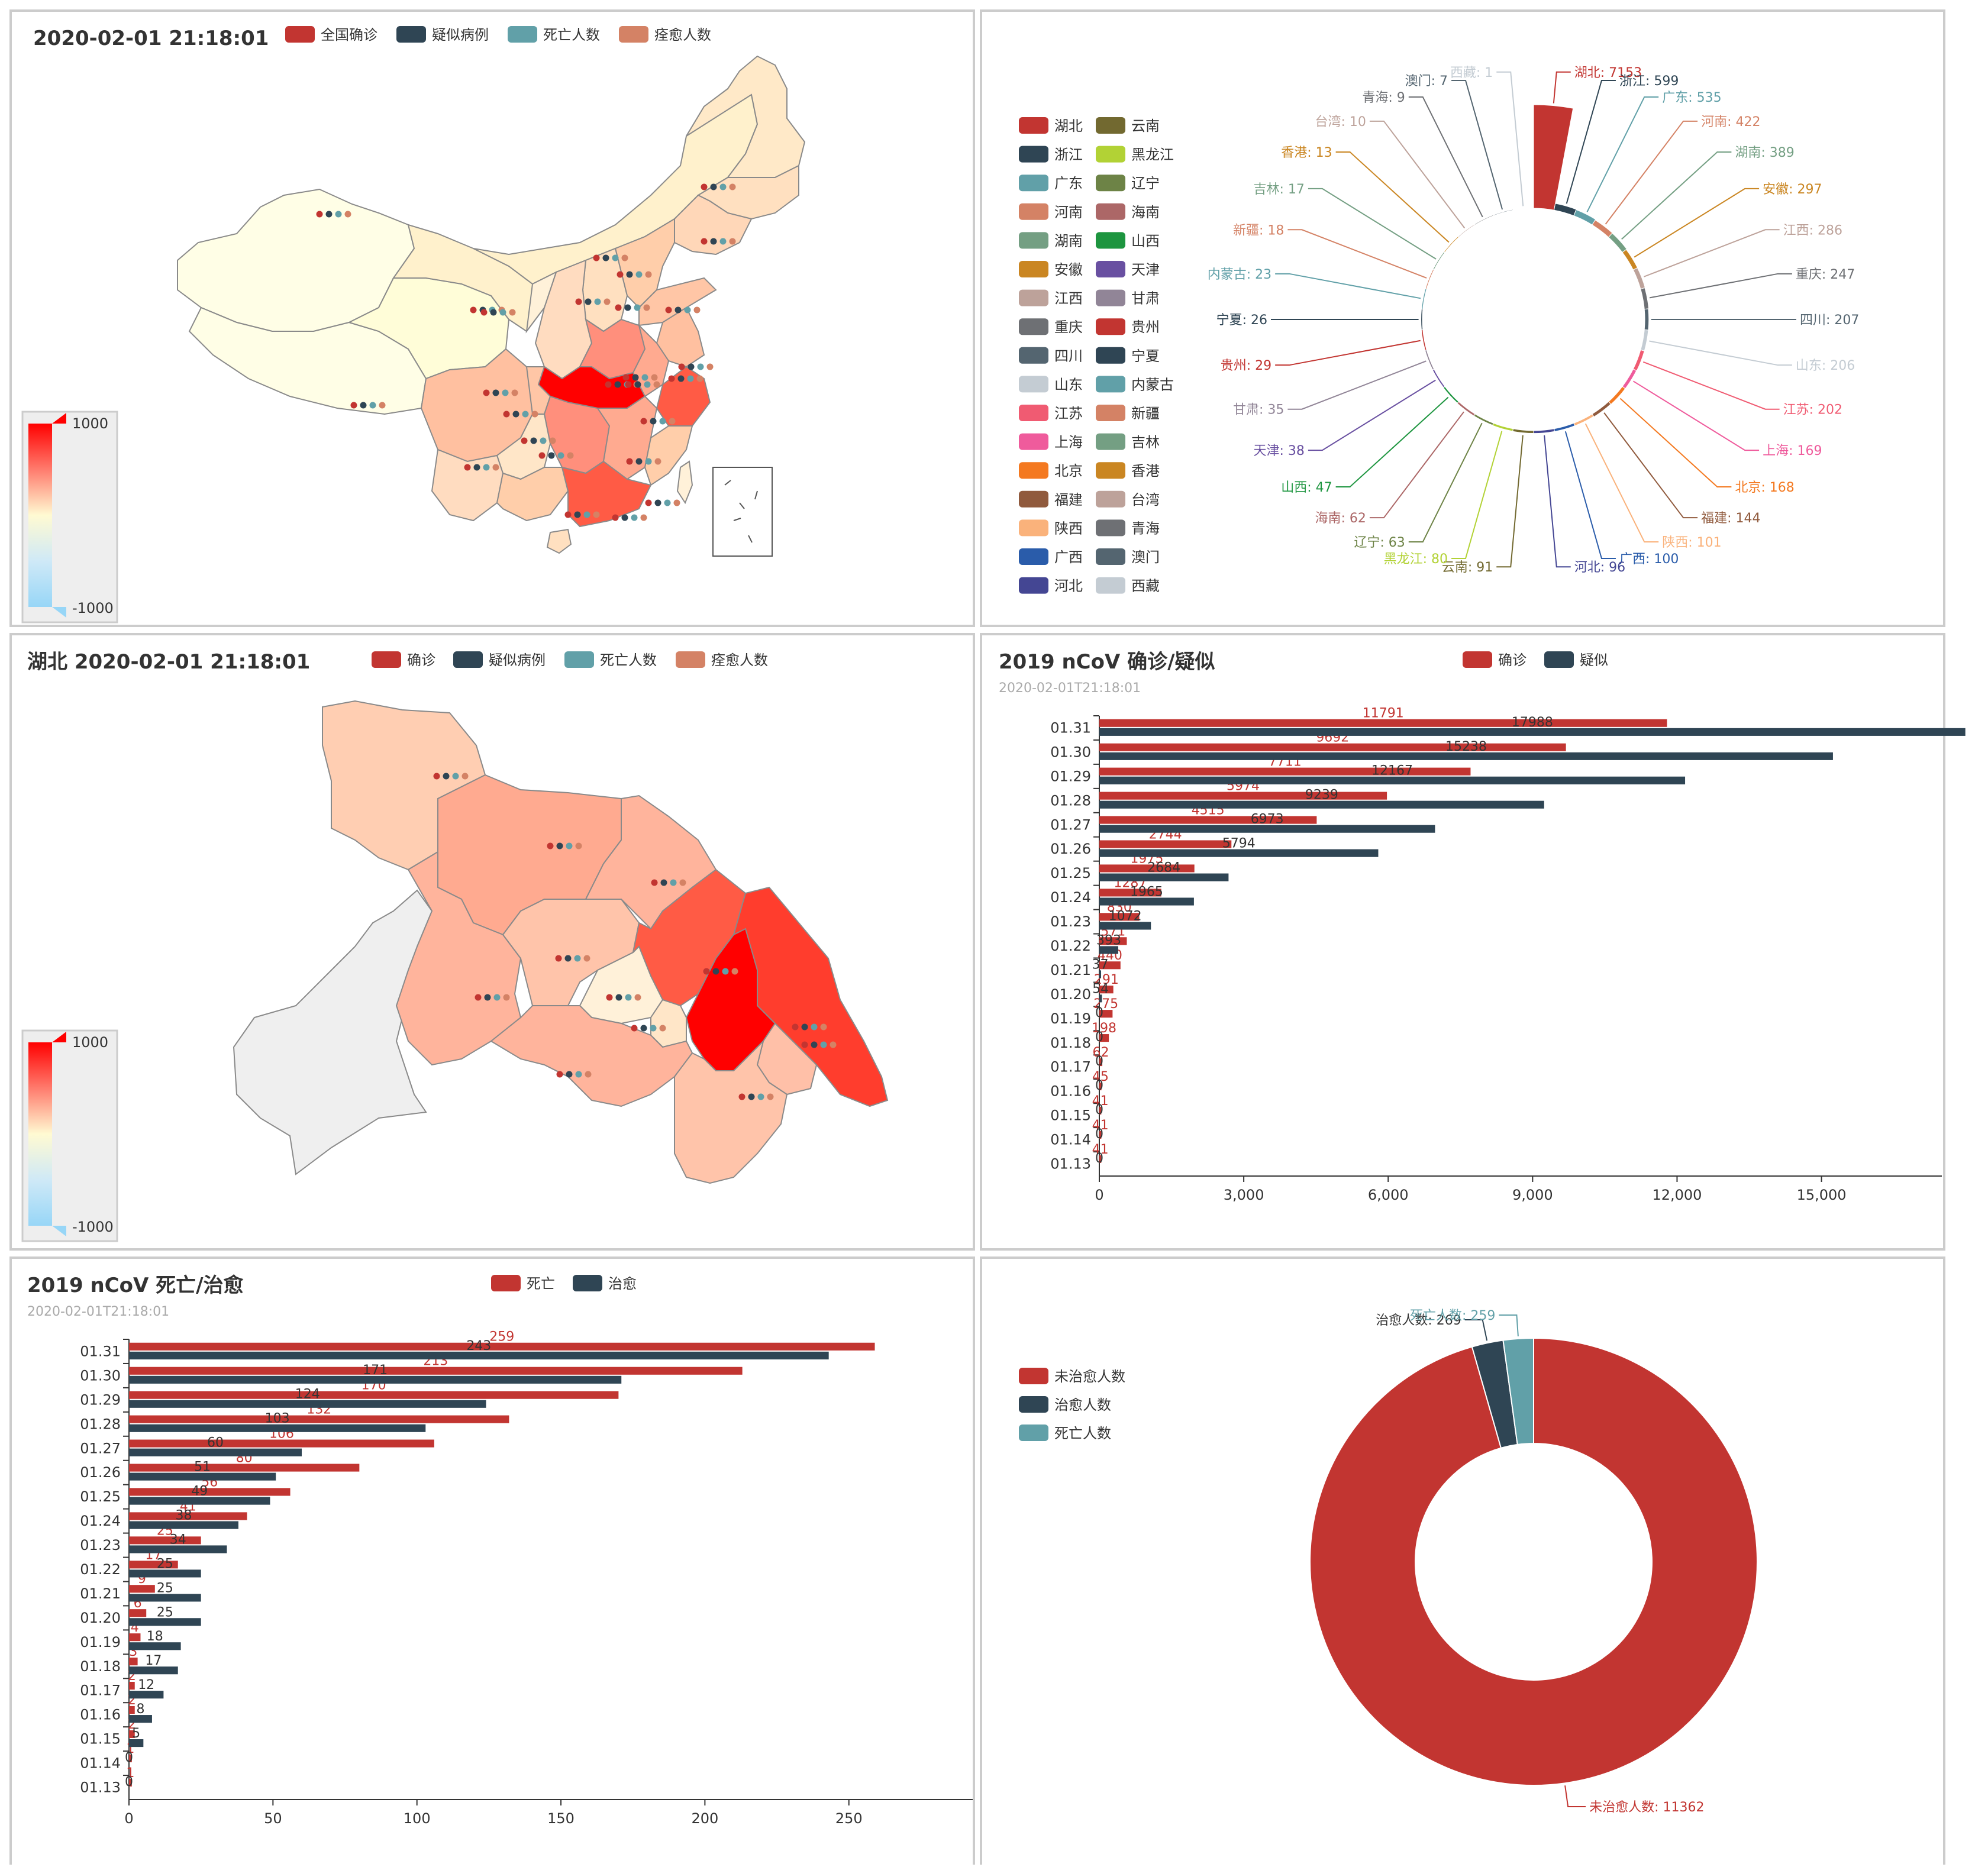 The image size is (1988, 1867). Describe the element at coordinates (1051, 499) in the screenshot. I see `rose-legend-item: 福建` at that location.